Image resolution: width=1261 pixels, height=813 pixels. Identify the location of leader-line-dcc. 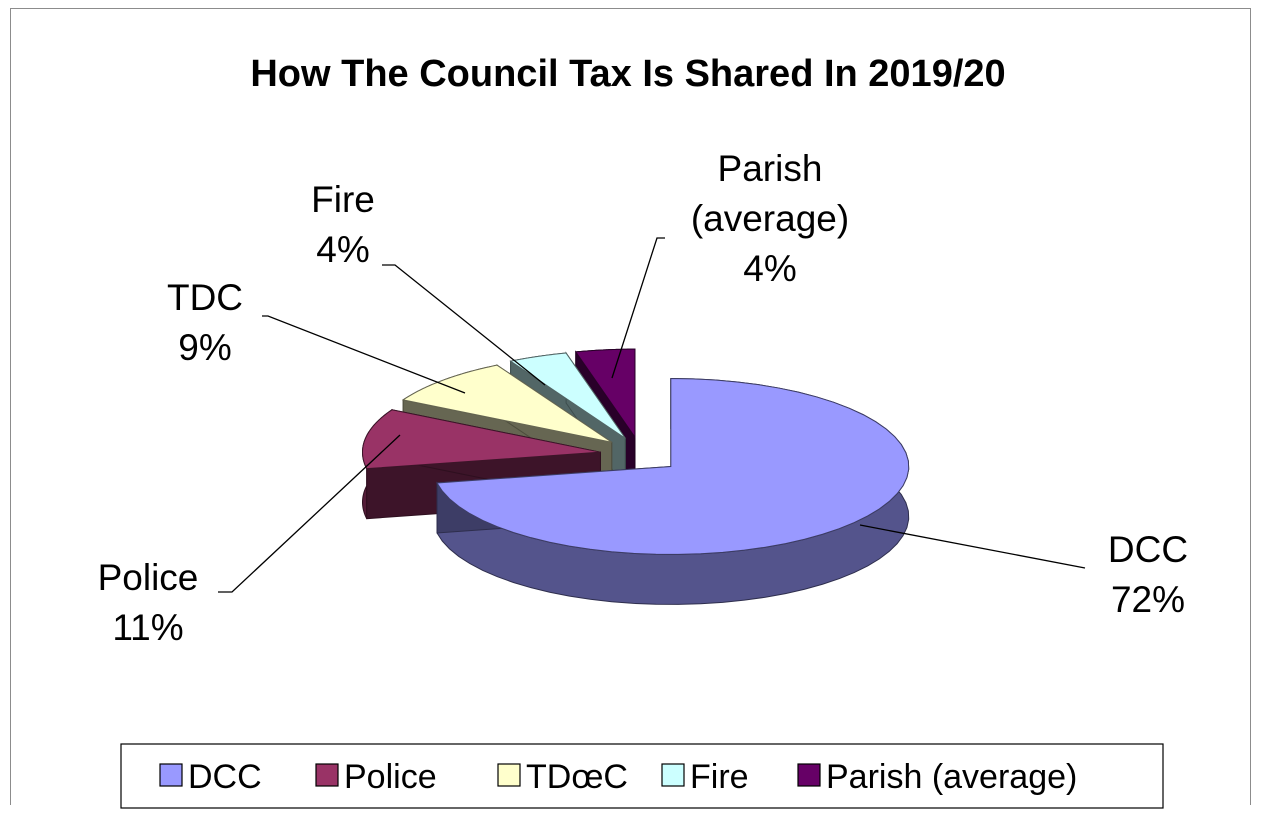
(972, 546).